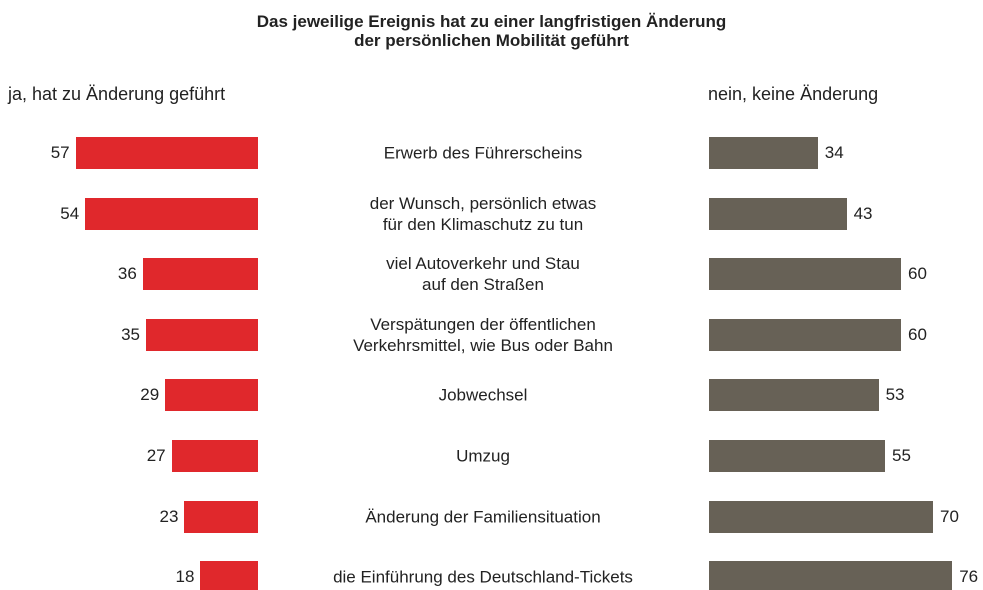 This screenshot has width=983, height=590. I want to click on value-label: 34, so click(834, 152).